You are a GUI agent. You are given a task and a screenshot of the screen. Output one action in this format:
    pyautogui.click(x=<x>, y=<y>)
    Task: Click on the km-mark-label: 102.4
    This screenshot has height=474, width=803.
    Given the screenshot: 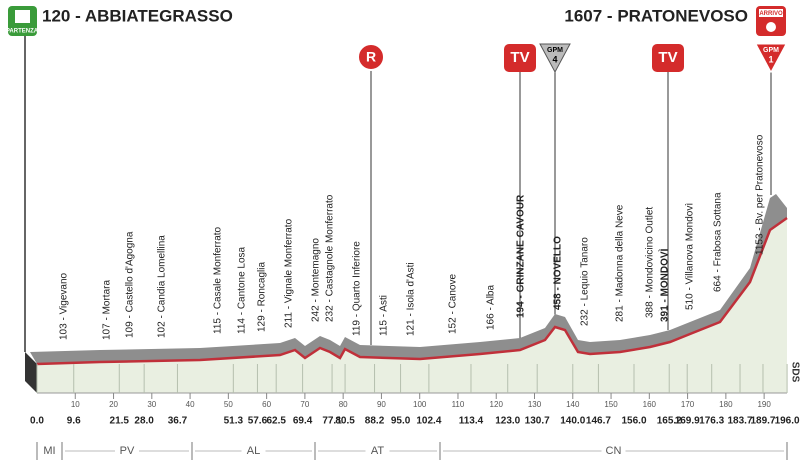 What is the action you would take?
    pyautogui.click(x=428, y=421)
    